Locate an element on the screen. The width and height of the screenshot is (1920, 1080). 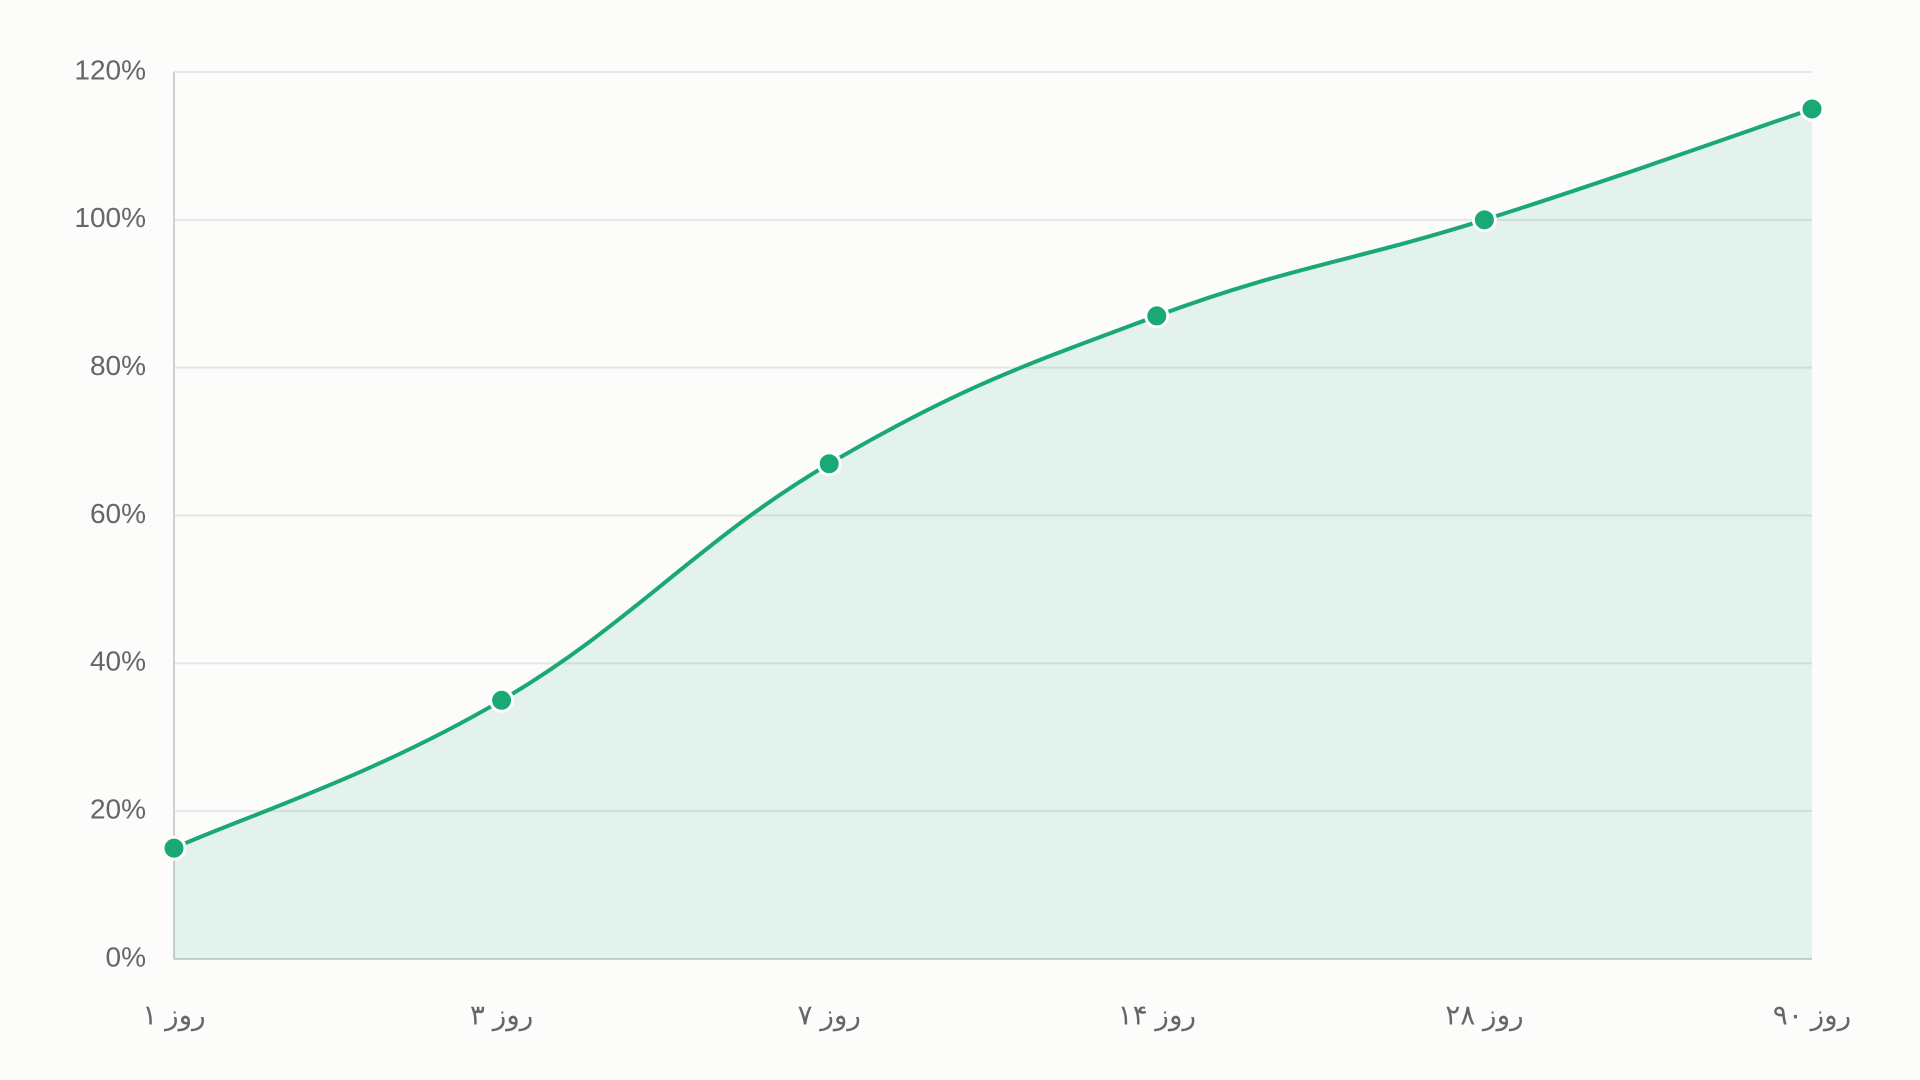
x-tick-label: روز ۱ is located at coordinates (173, 1015).